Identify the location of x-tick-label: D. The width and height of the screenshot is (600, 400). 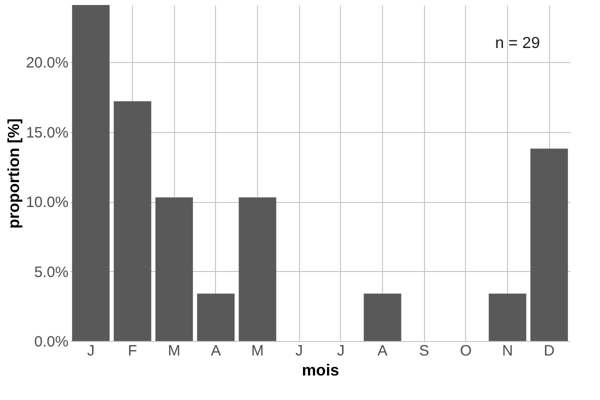
(549, 351).